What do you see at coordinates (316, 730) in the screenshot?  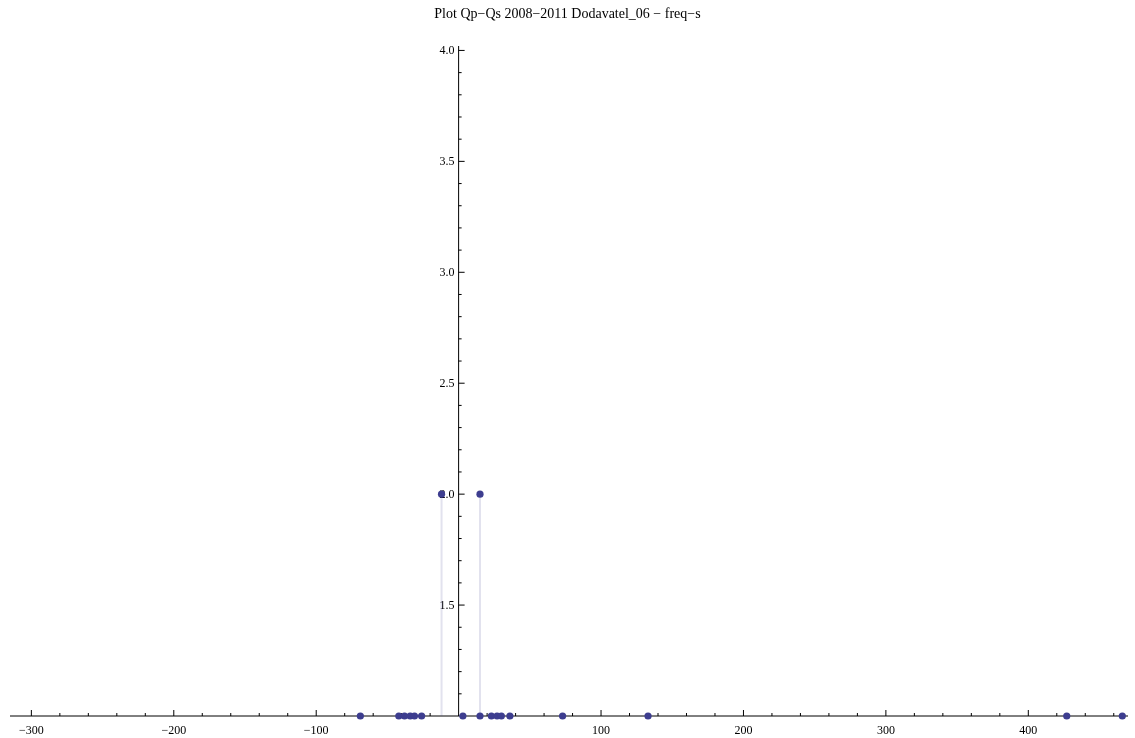 I see `x-tick-label: −100` at bounding box center [316, 730].